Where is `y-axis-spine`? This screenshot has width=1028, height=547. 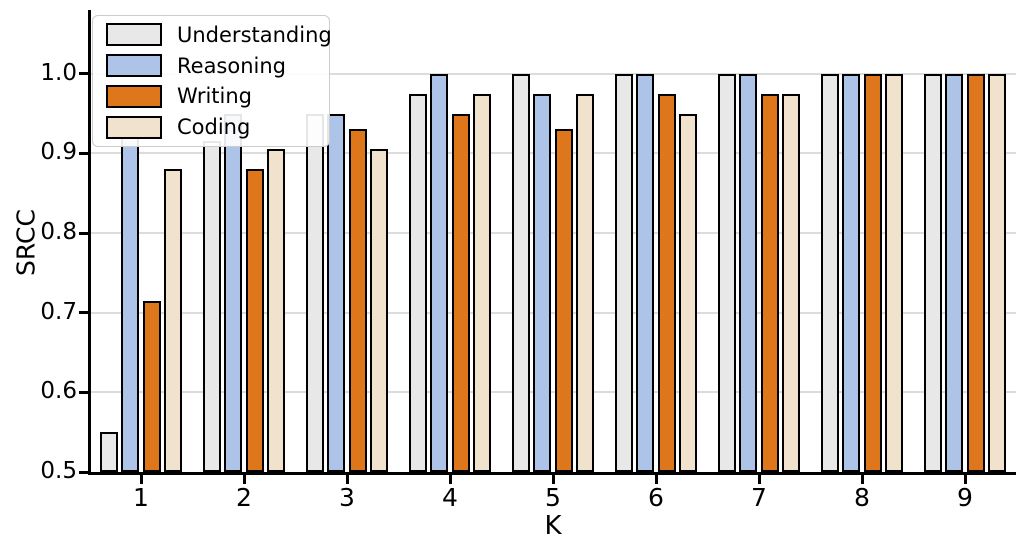 y-axis-spine is located at coordinates (89, 242).